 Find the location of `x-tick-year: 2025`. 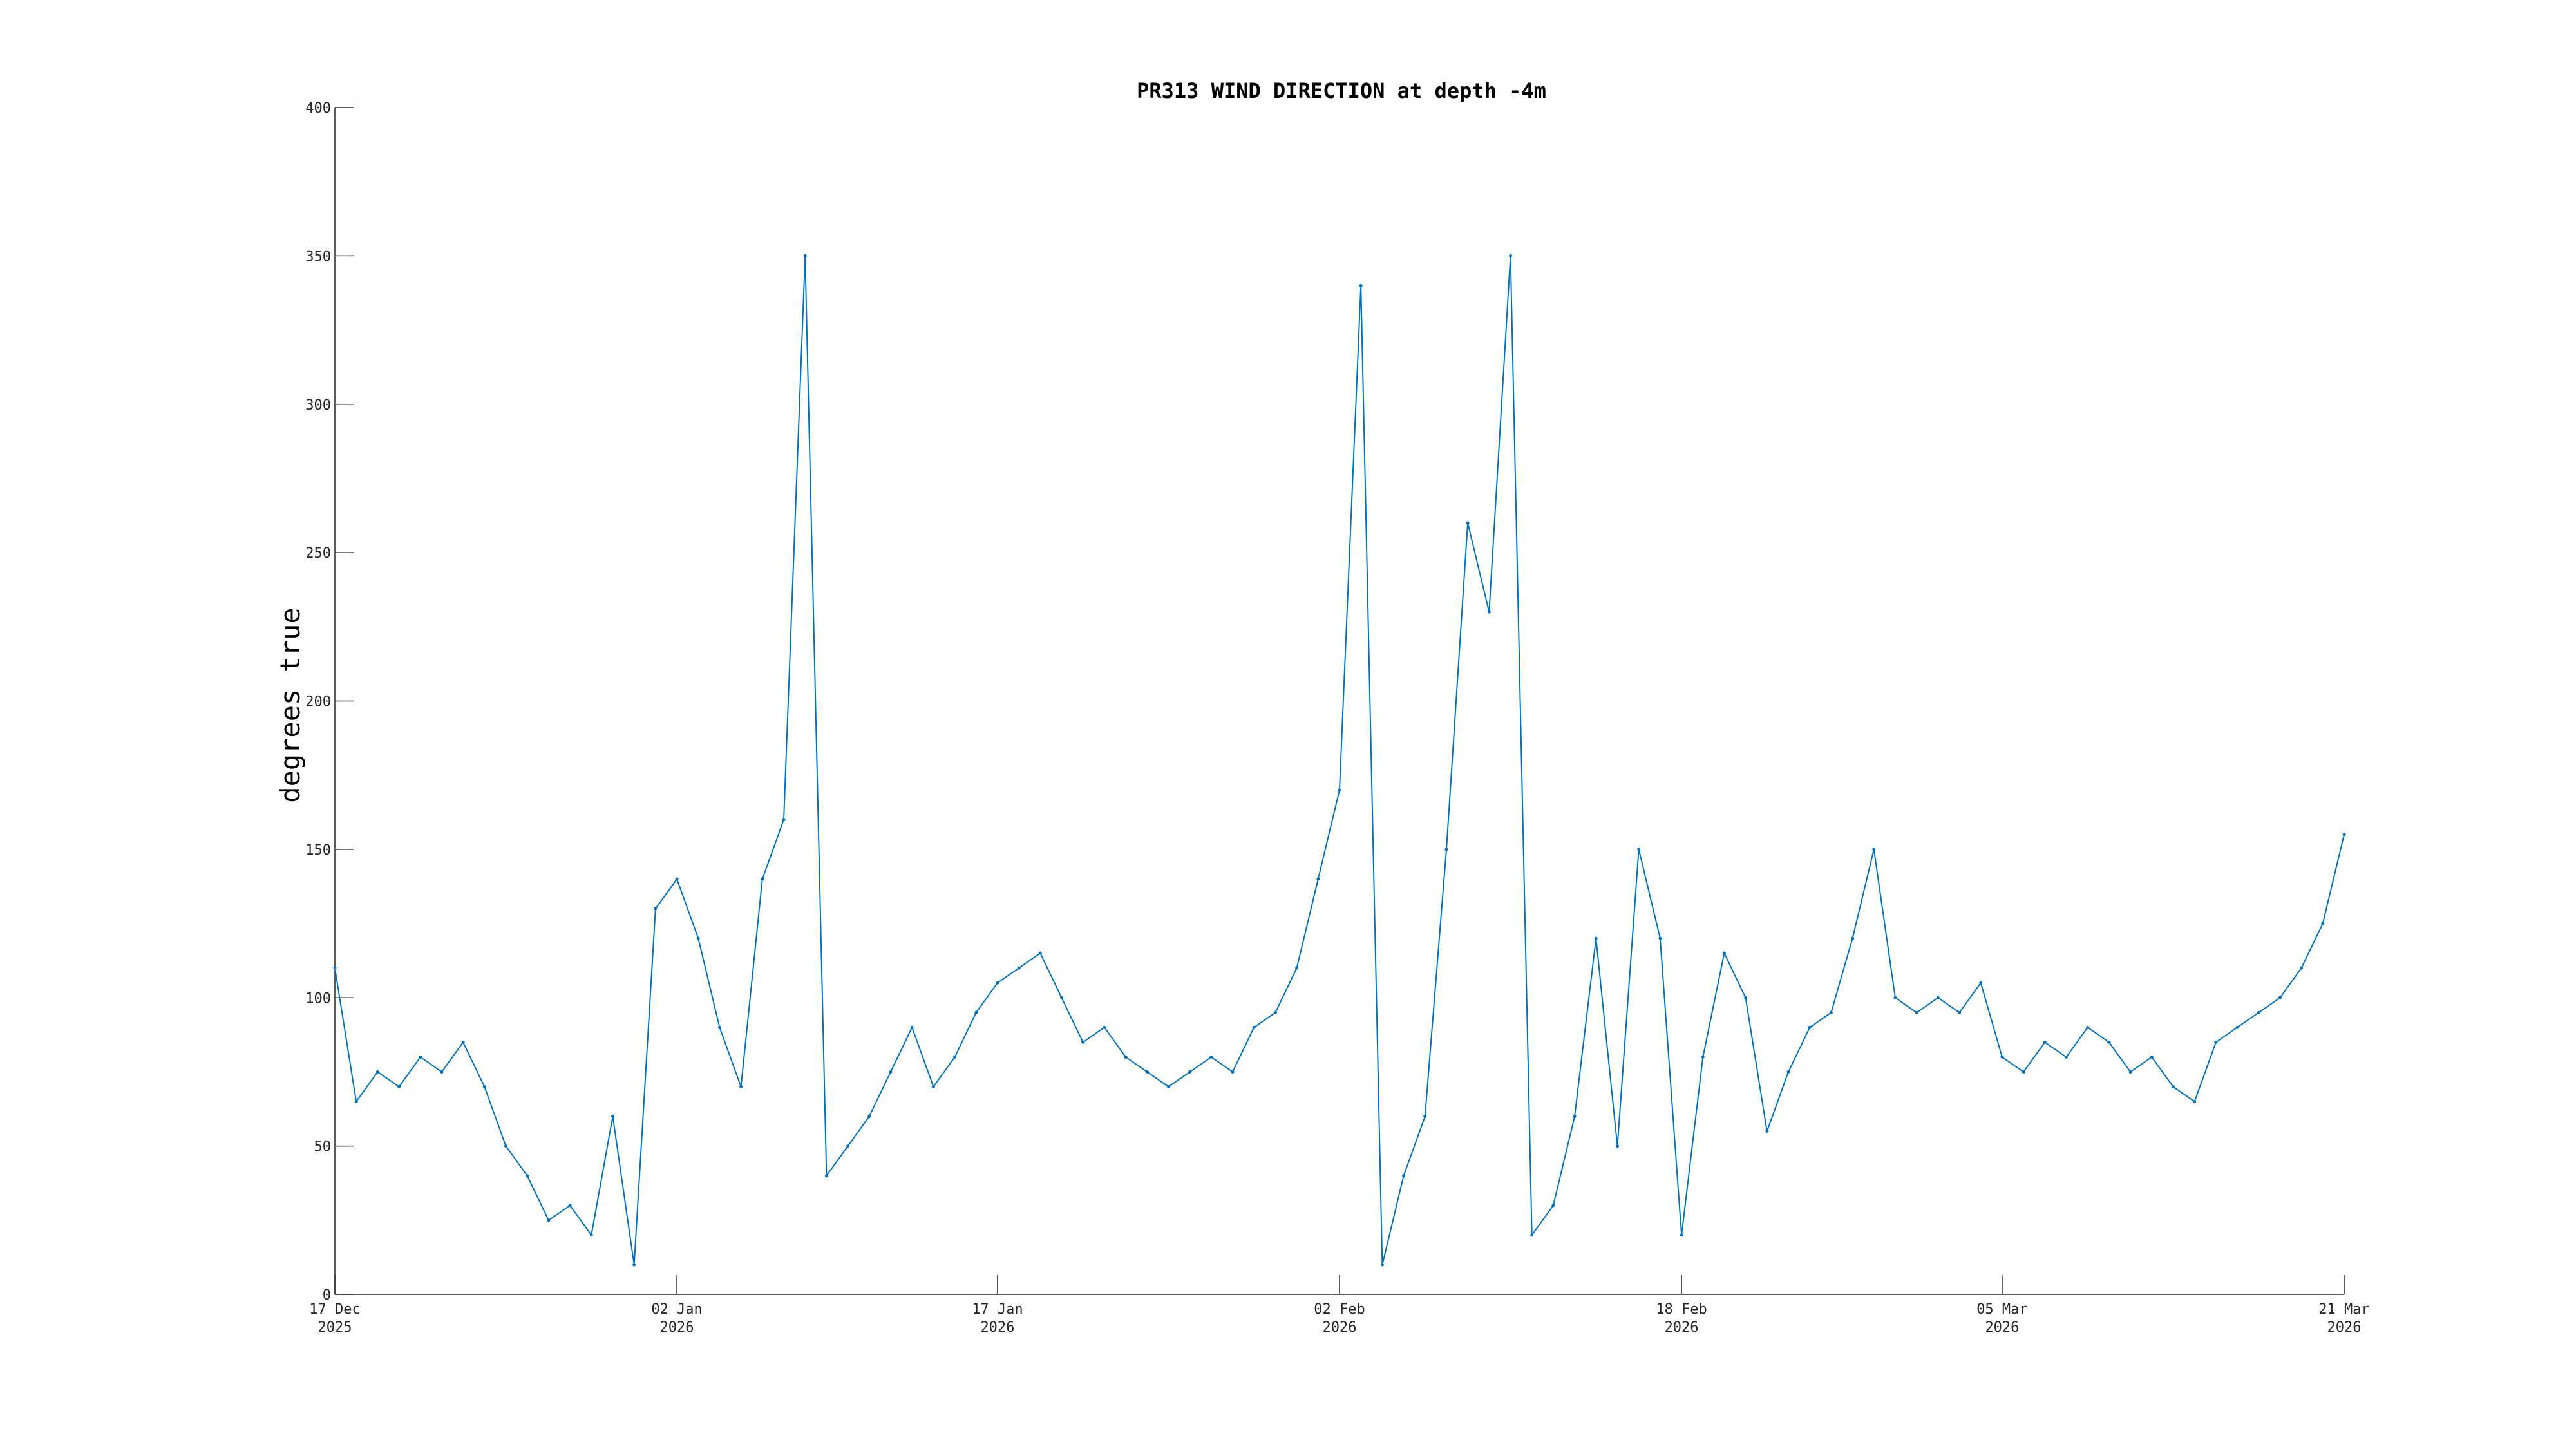

x-tick-year: 2025 is located at coordinates (335, 1328).